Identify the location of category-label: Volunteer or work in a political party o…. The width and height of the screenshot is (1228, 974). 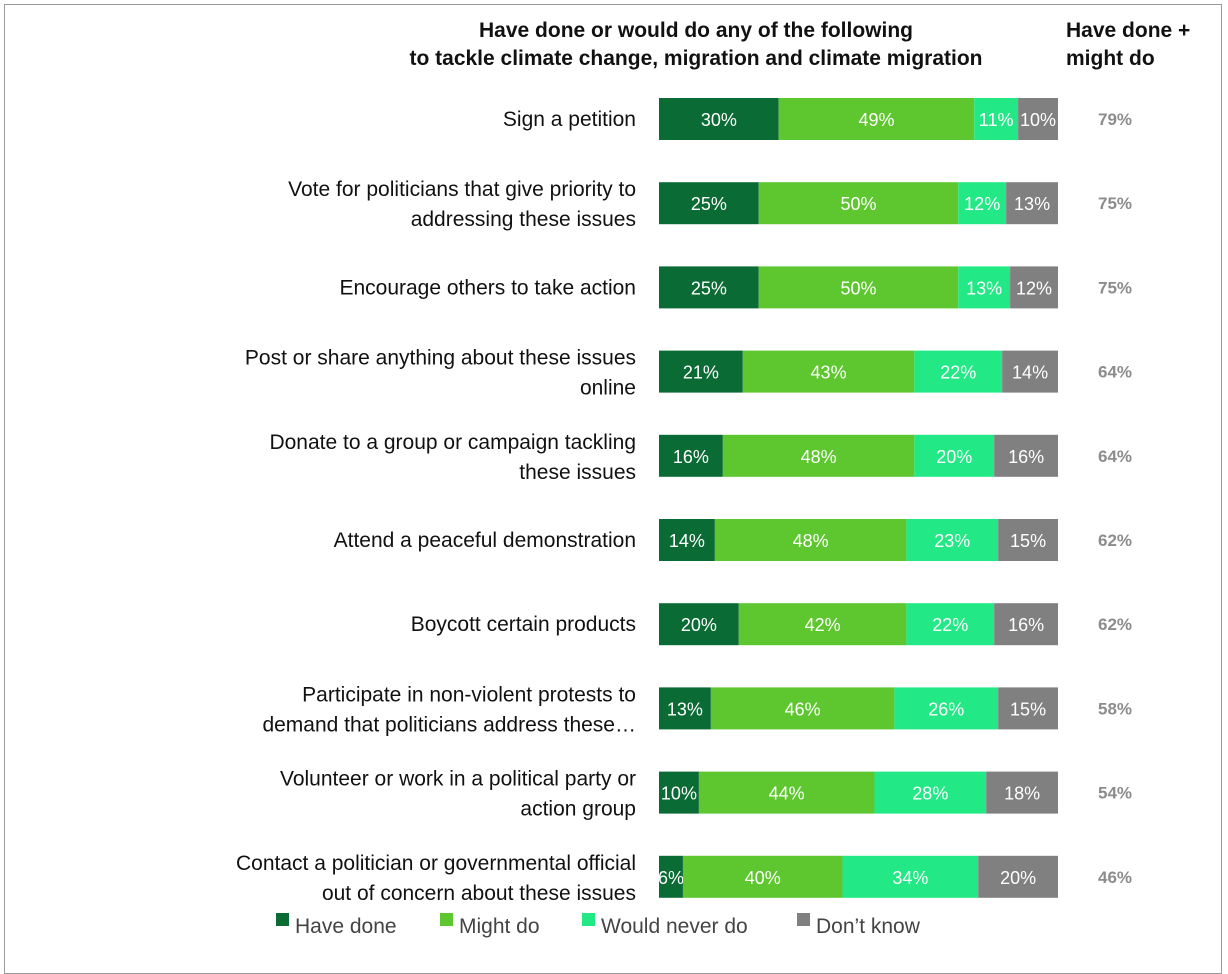
(458, 779).